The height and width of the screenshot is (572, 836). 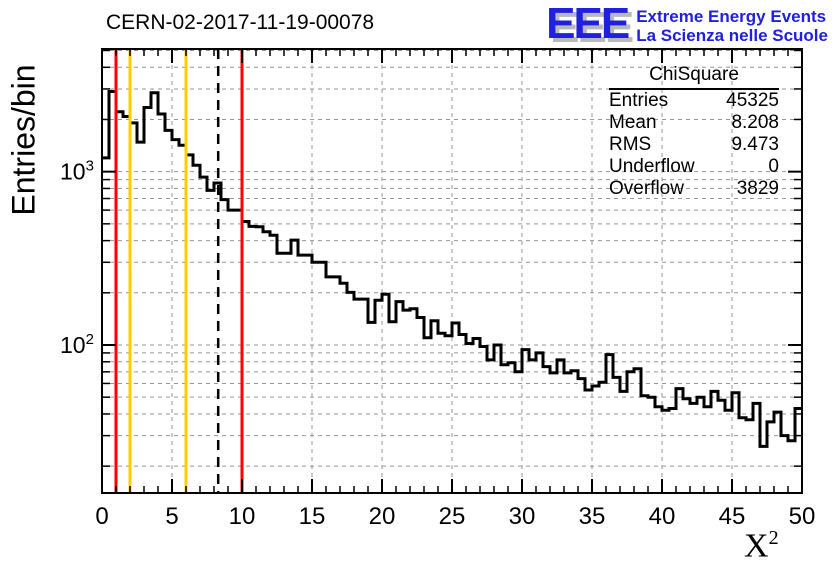 I want to click on eee-logo-line1: Extreme Energy Events, so click(x=731, y=16).